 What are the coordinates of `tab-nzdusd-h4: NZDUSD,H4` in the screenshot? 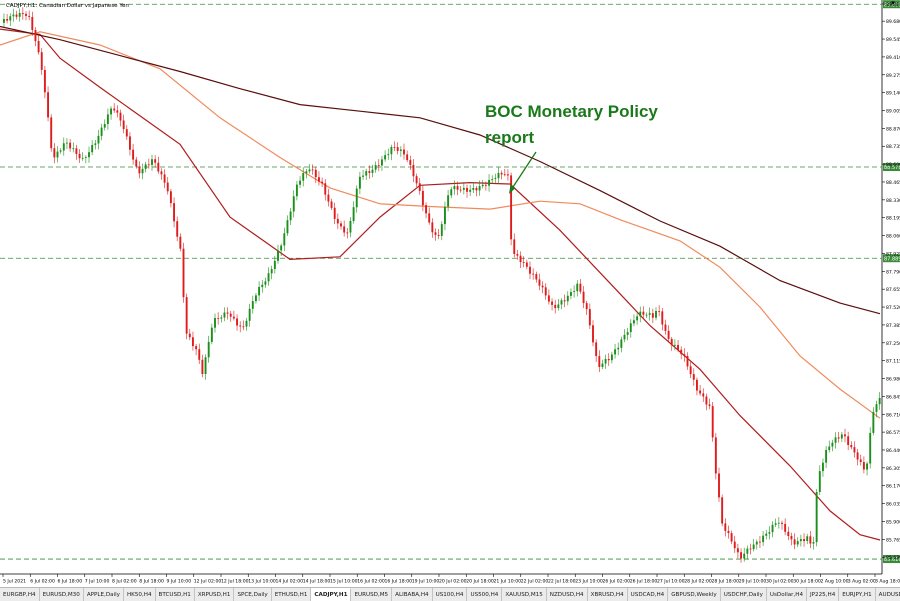 It's located at (567, 594).